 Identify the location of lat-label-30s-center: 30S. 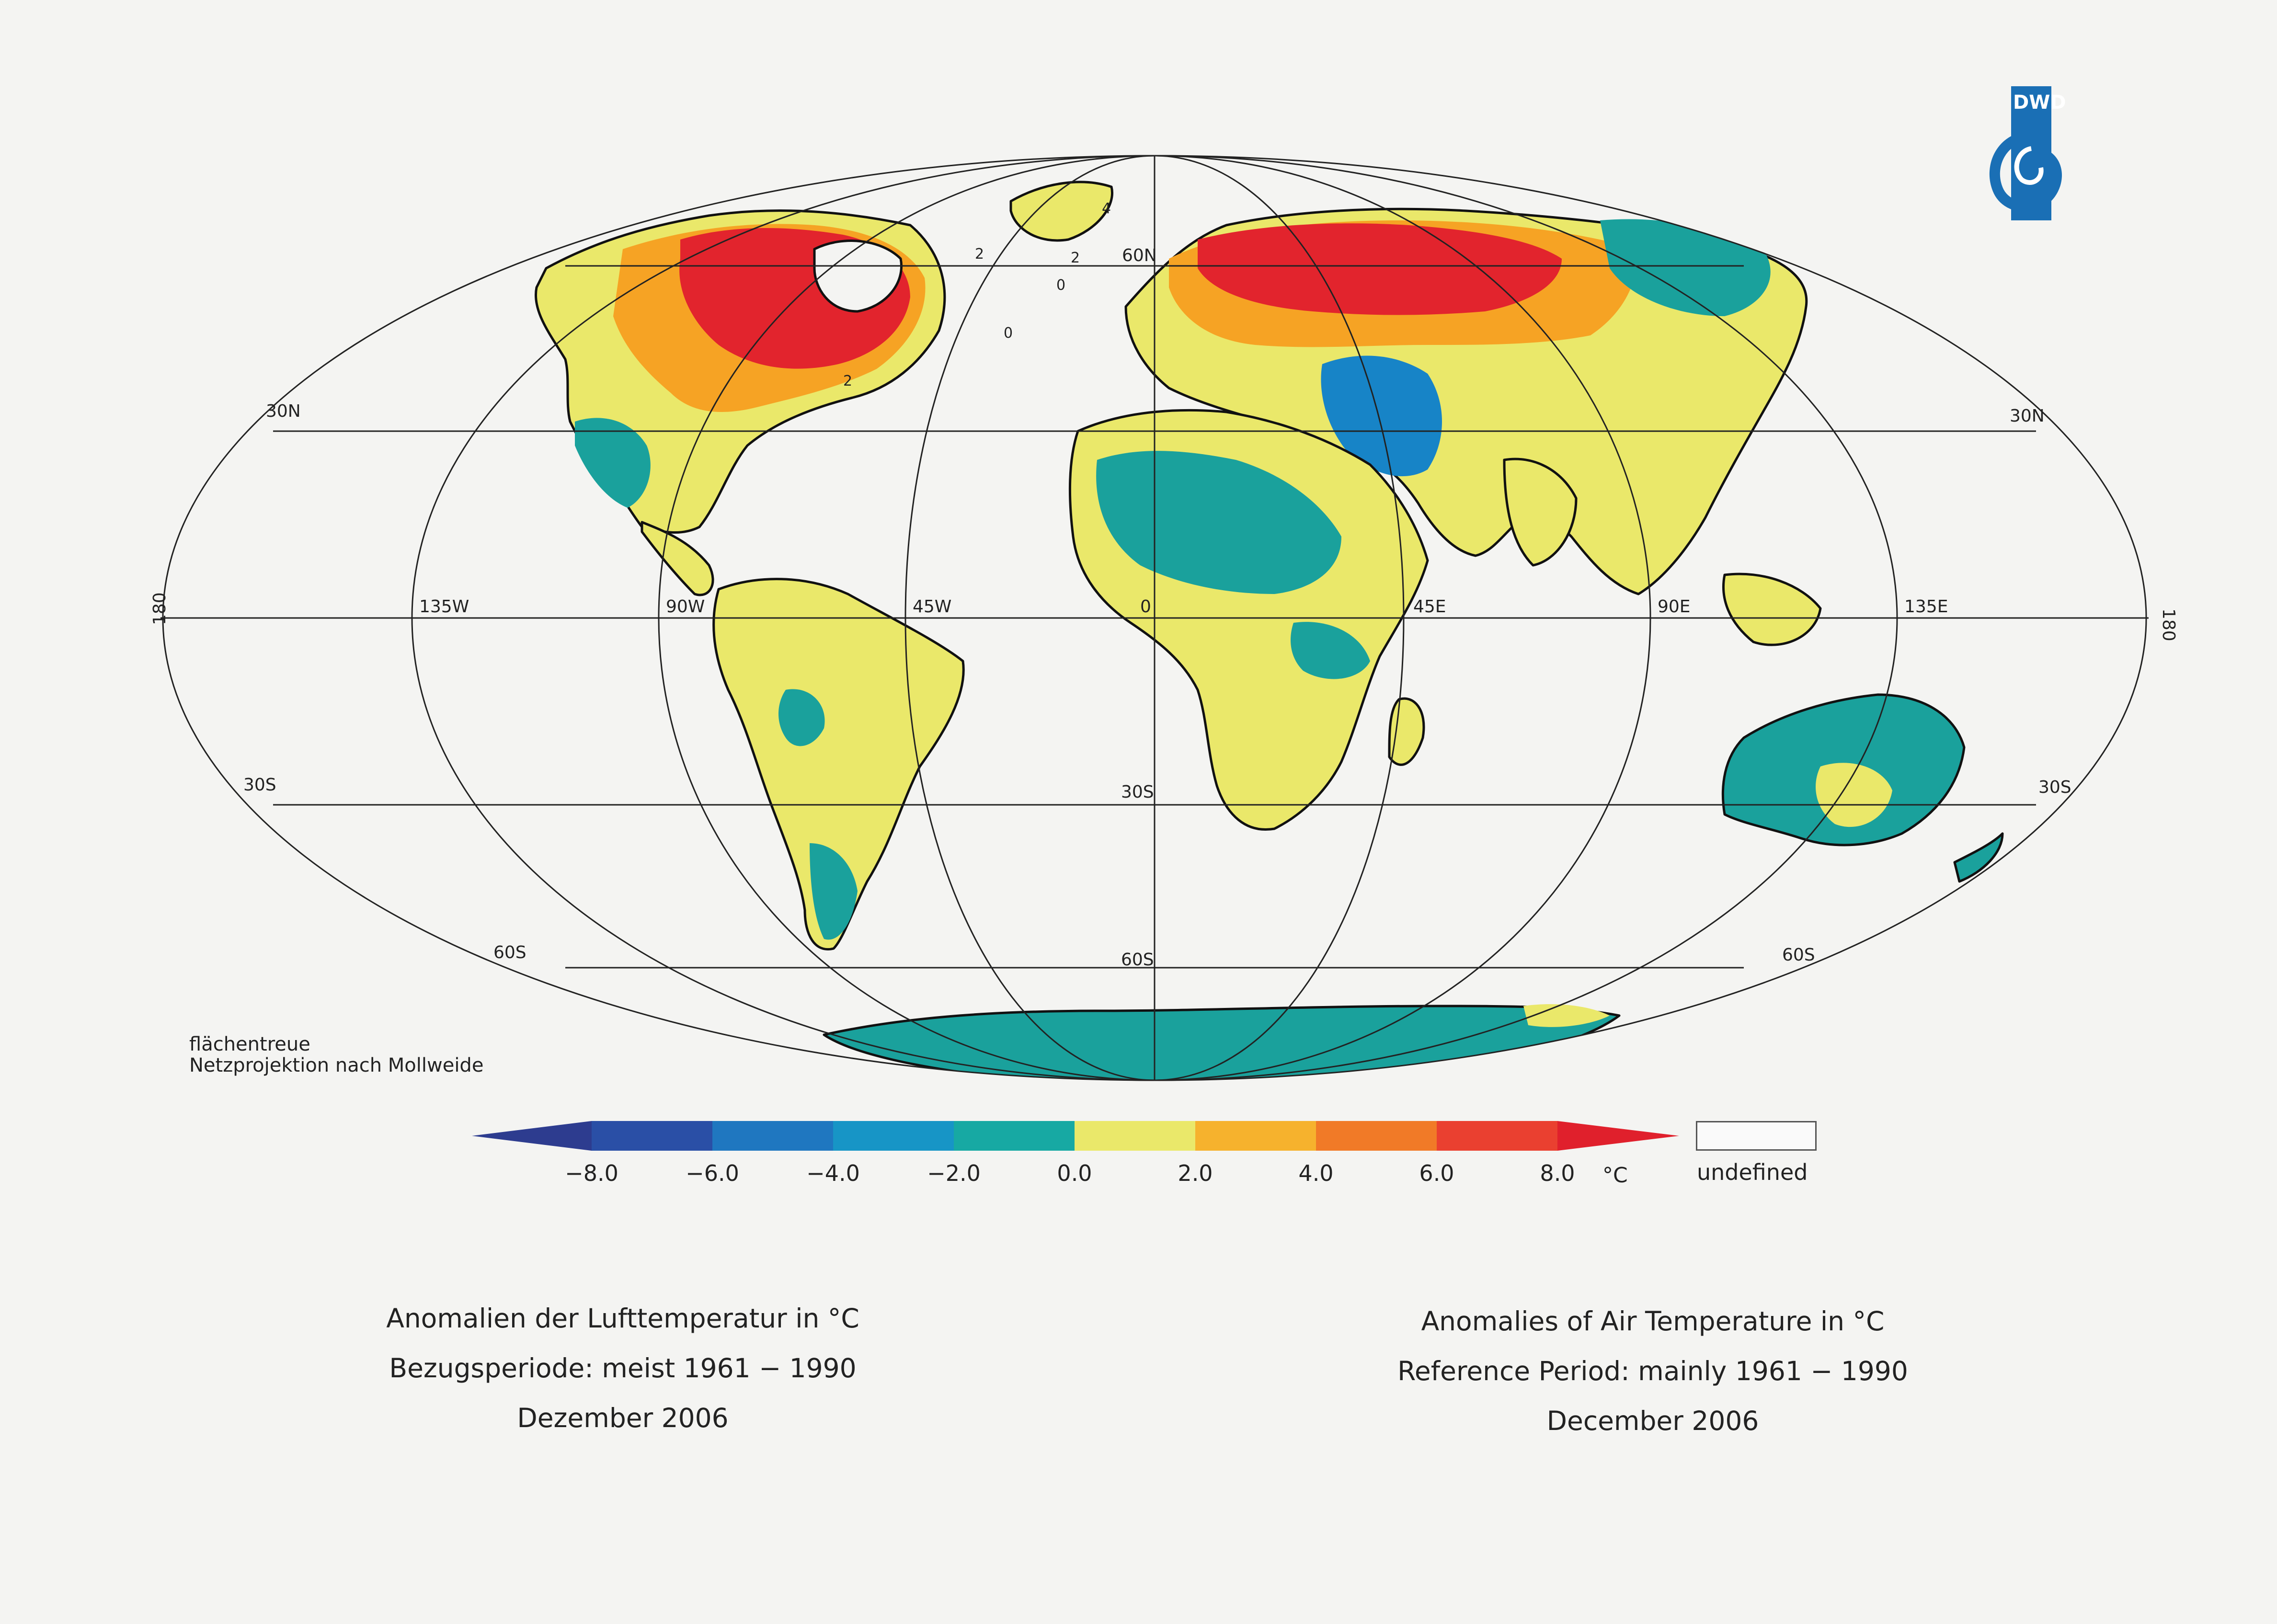
(1137, 792).